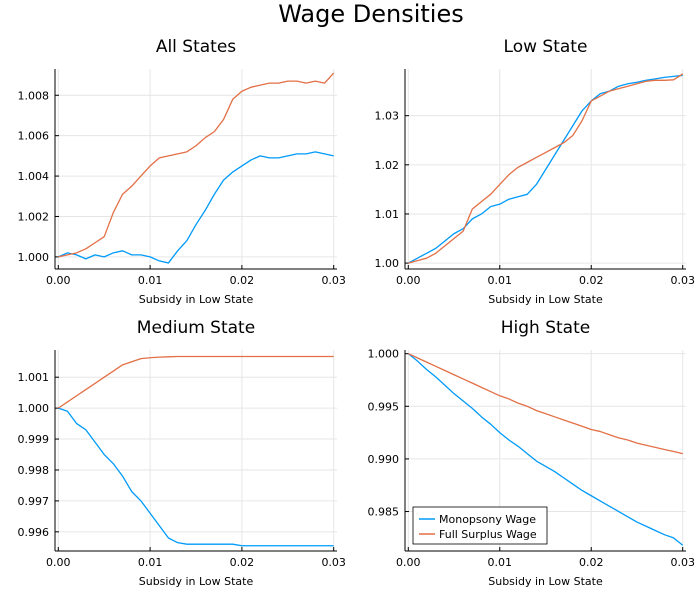  What do you see at coordinates (196, 328) in the screenshot?
I see `panel-title: Medium State` at bounding box center [196, 328].